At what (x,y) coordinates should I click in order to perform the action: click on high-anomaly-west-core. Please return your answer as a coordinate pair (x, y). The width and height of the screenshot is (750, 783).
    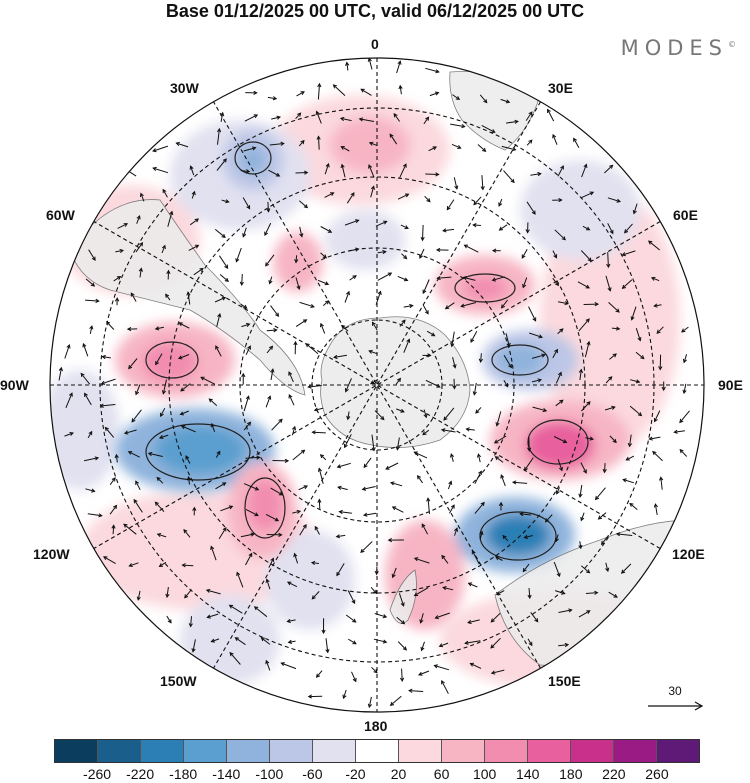
    Looking at the image, I should click on (170, 362).